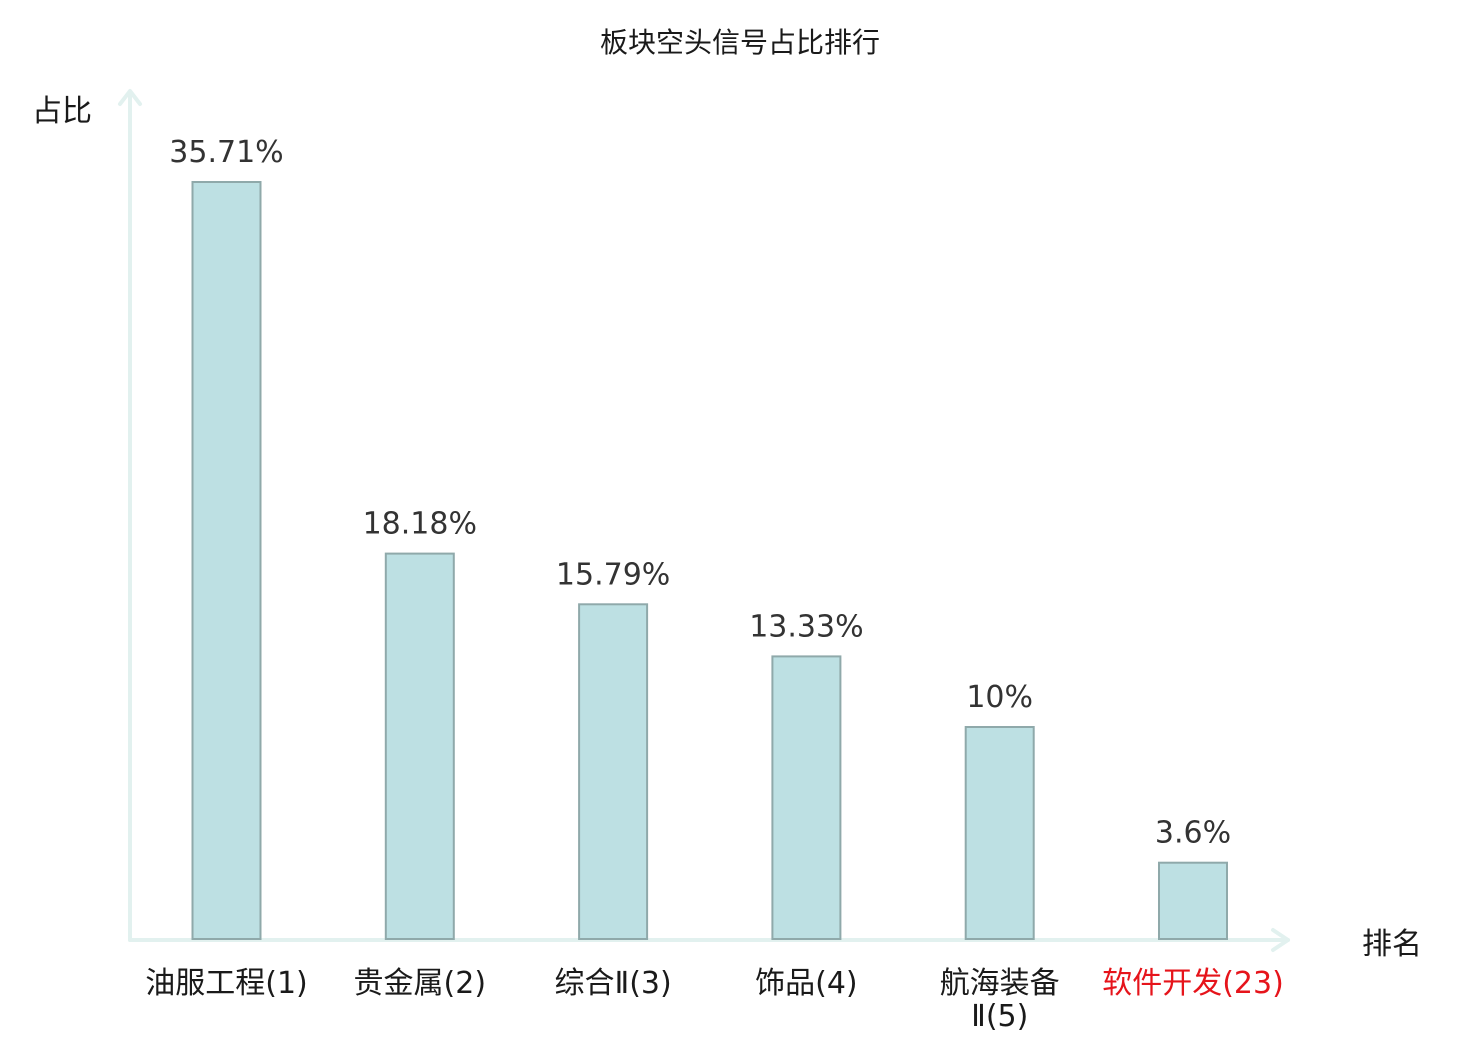 This screenshot has width=1480, height=1040. Describe the element at coordinates (286, 983) in the screenshot. I see `category-rank: (1)` at that location.